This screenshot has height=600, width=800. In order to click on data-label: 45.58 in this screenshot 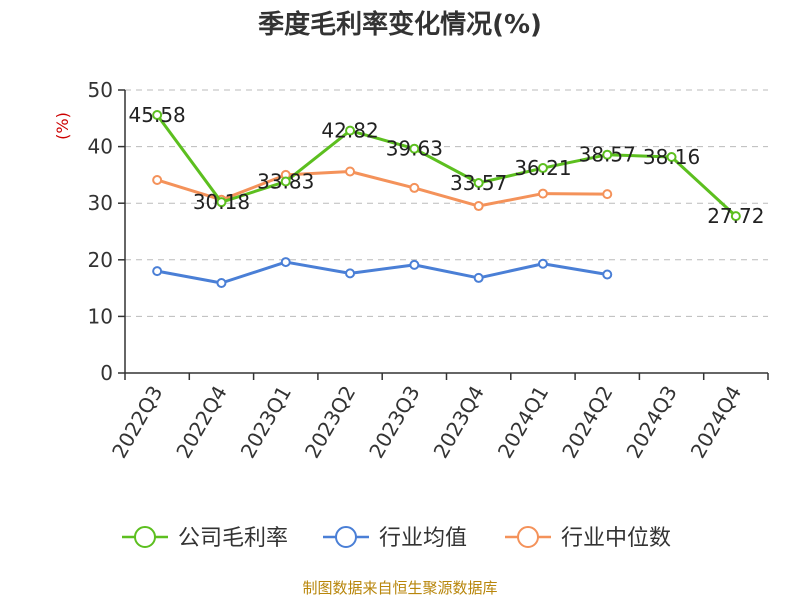, I will do `click(157, 115)`.